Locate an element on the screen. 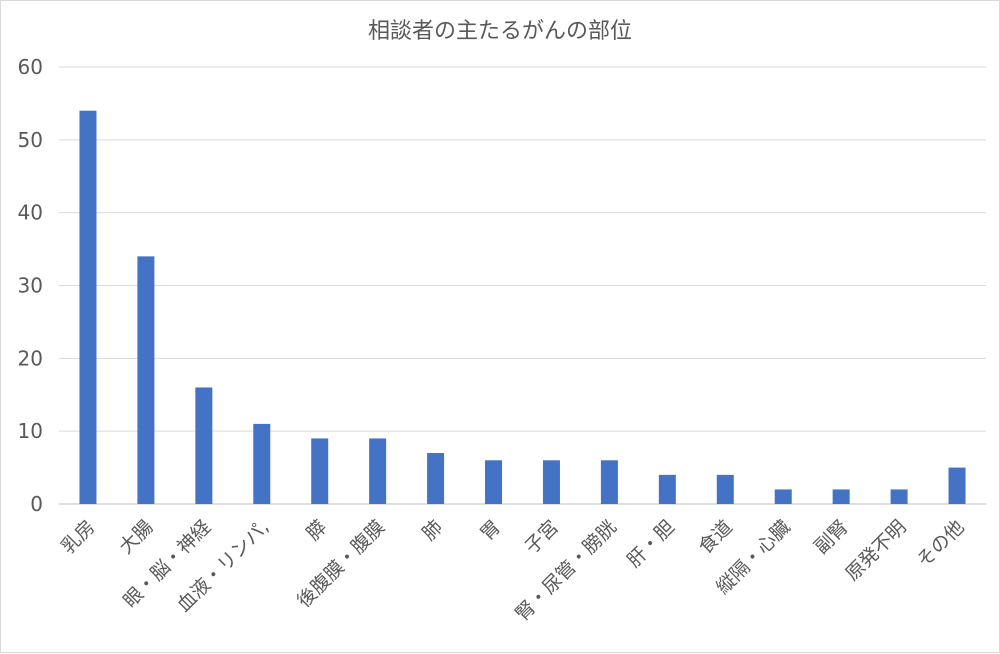 The height and width of the screenshot is (654, 1000). y-tick-label: 0 is located at coordinates (36, 504).